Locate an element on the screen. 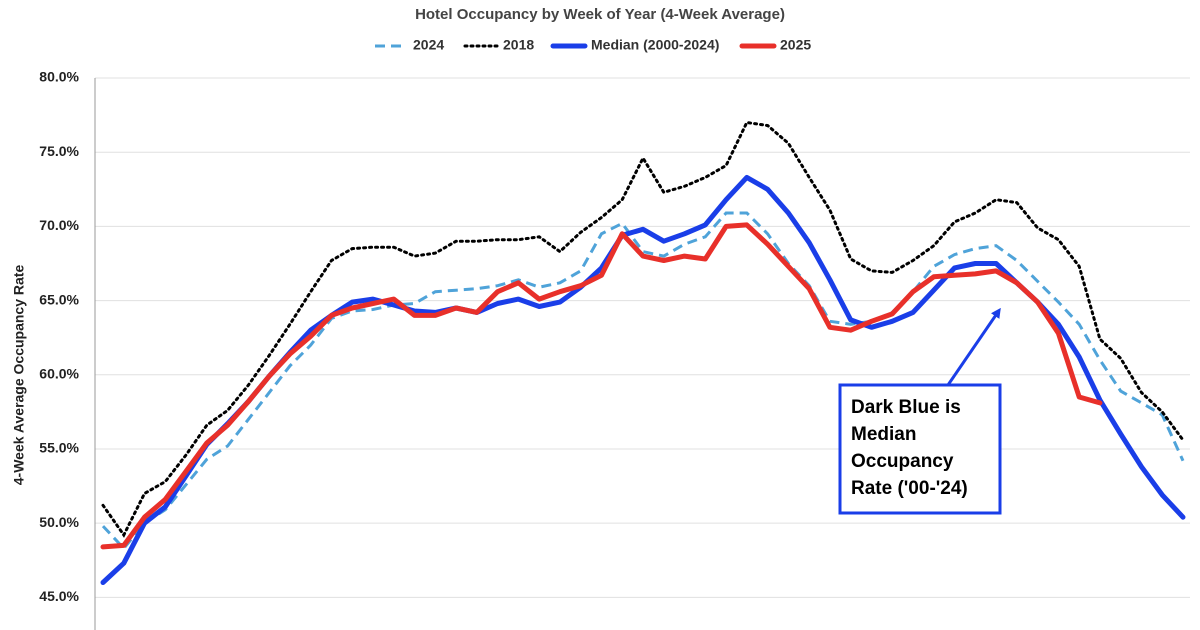 The width and height of the screenshot is (1200, 630). annotation-text: Median is located at coordinates (883, 434).